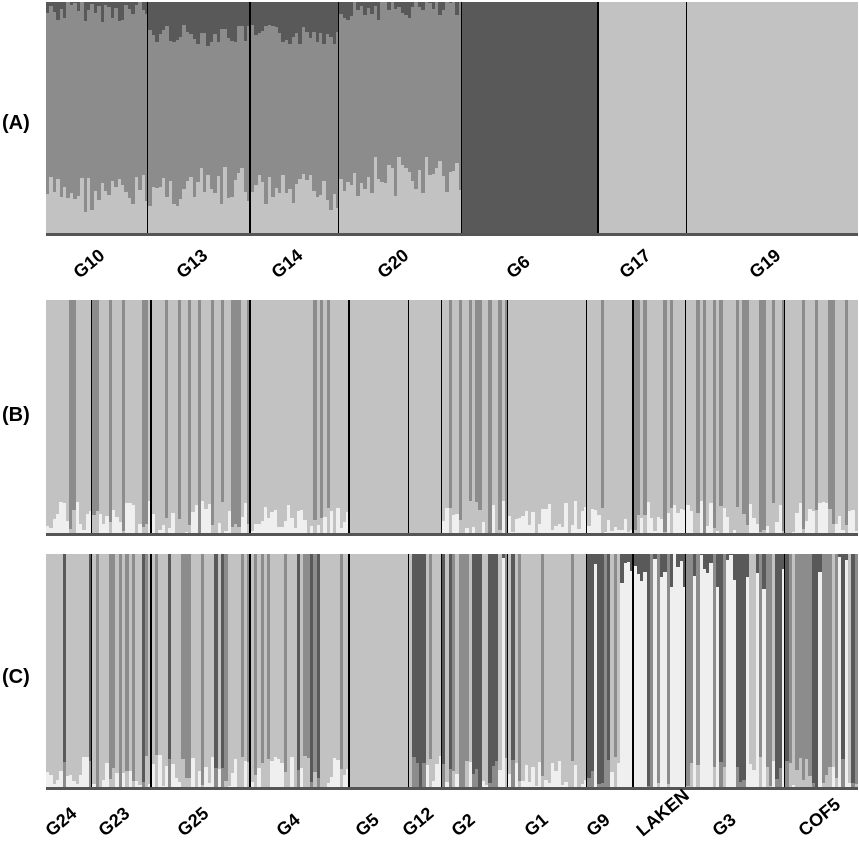 This screenshot has height=864, width=859. Describe the element at coordinates (452, 234) in the screenshot. I see `panel-baseline` at that location.